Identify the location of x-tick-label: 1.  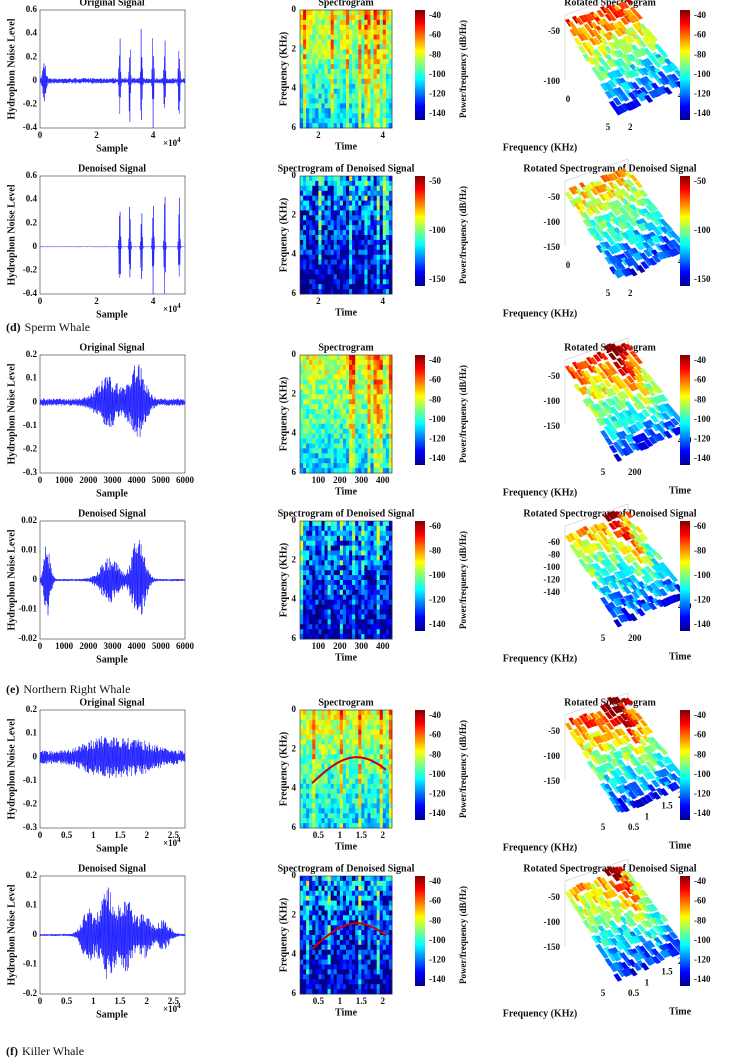
(93, 835).